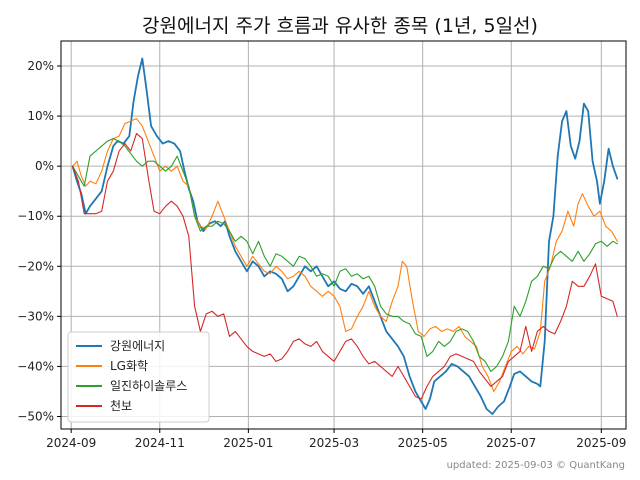 This screenshot has height=480, width=640. Describe the element at coordinates (121, 405) in the screenshot. I see `legend-label: 천보` at that location.